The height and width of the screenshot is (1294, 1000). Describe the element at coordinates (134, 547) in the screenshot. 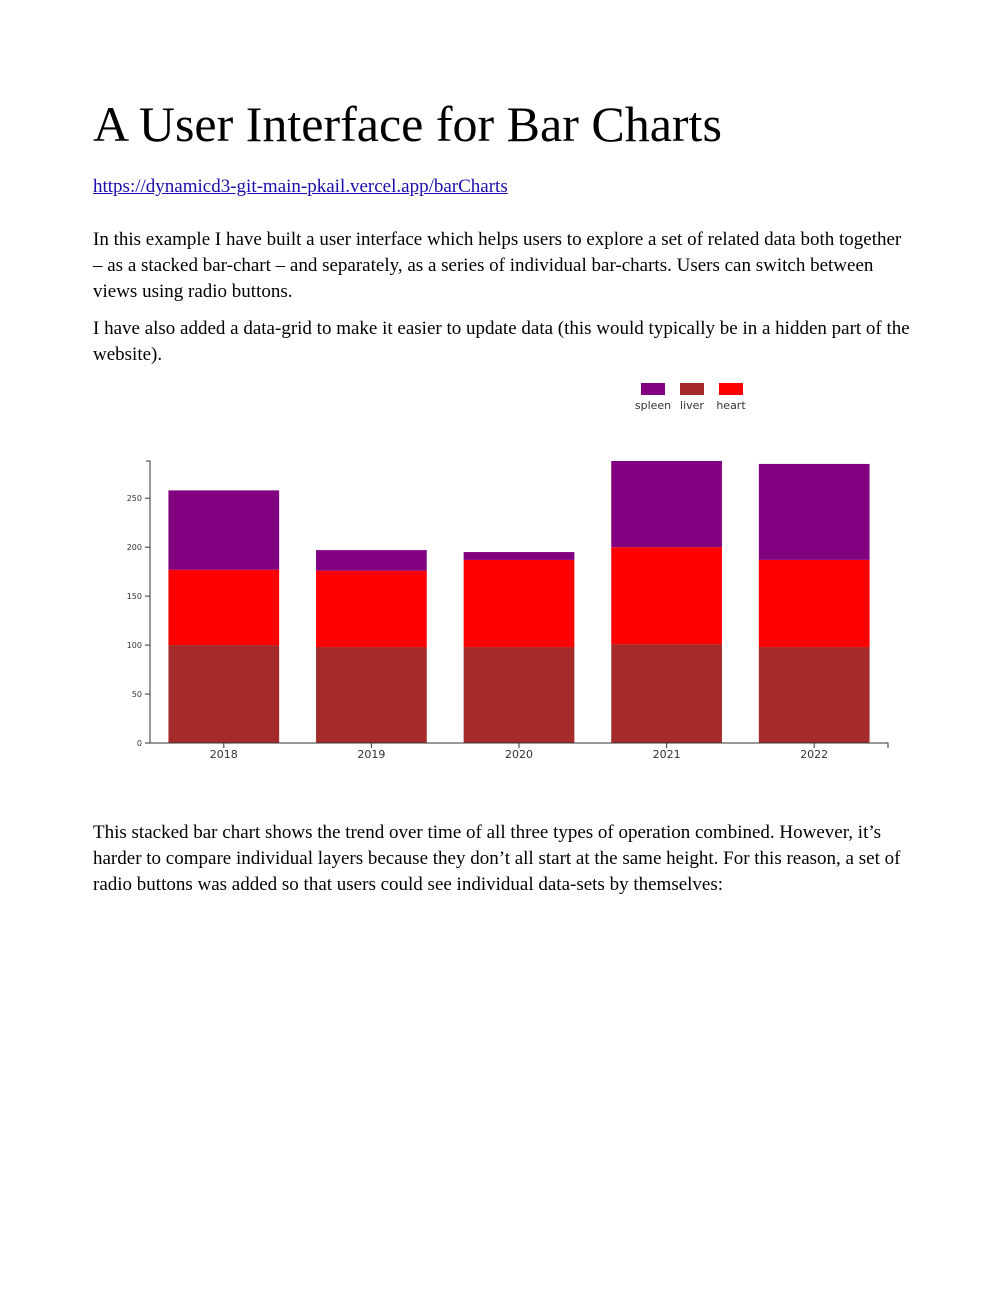

I see `y-tick-label: 200` at that location.